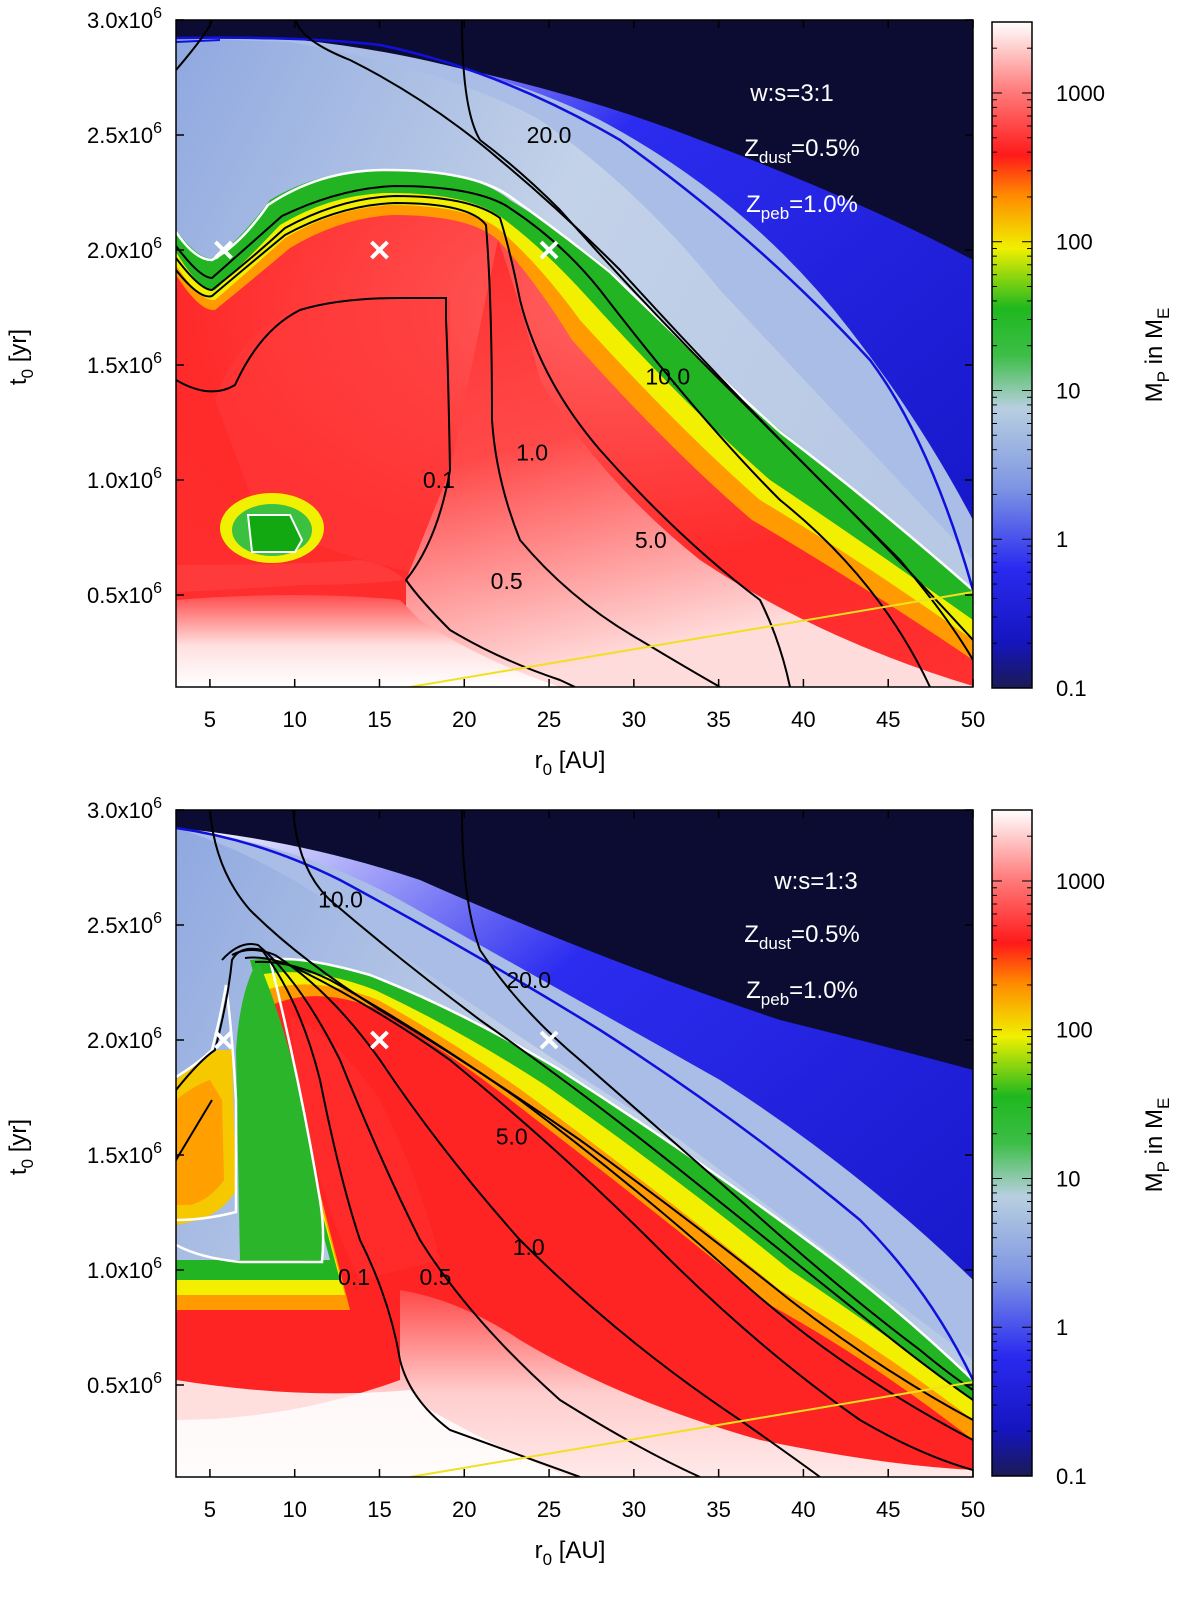  I want to click on annotation-ratio: w:s=1:3, so click(815, 881).